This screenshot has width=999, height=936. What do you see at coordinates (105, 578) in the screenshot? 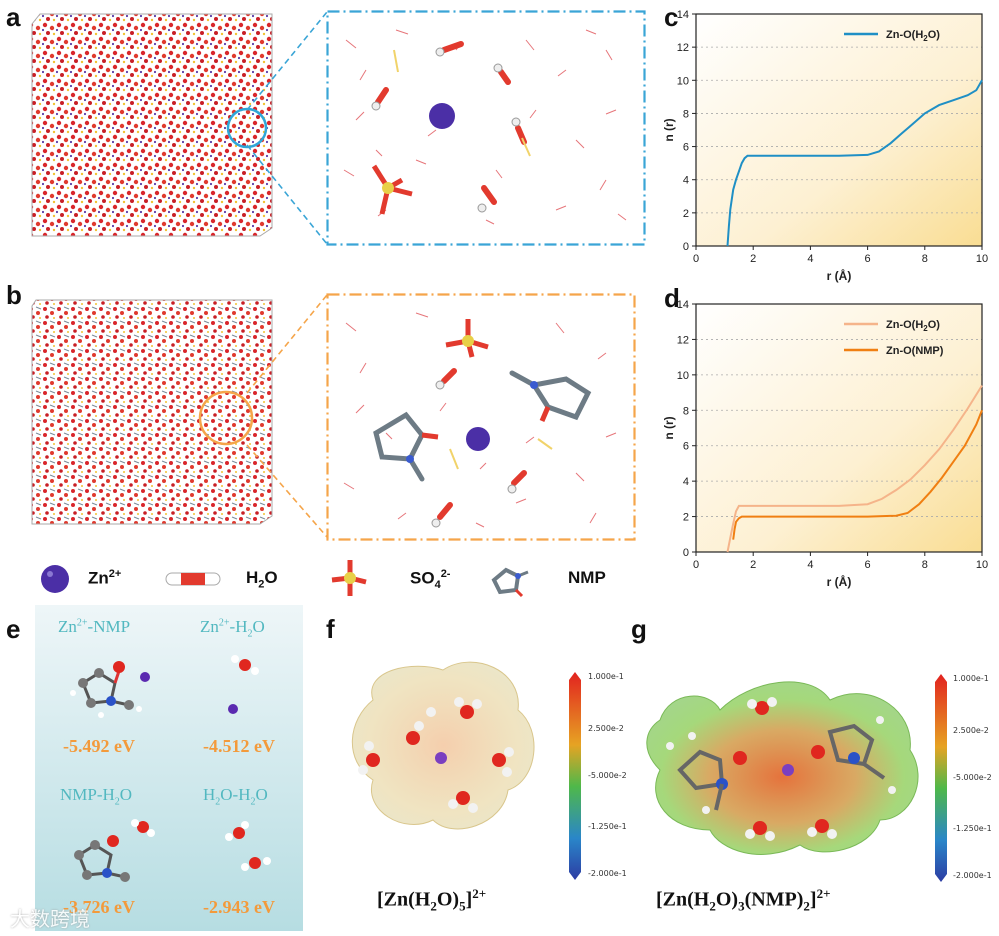
I see `legend-zn-label: Zn2+` at bounding box center [105, 578].